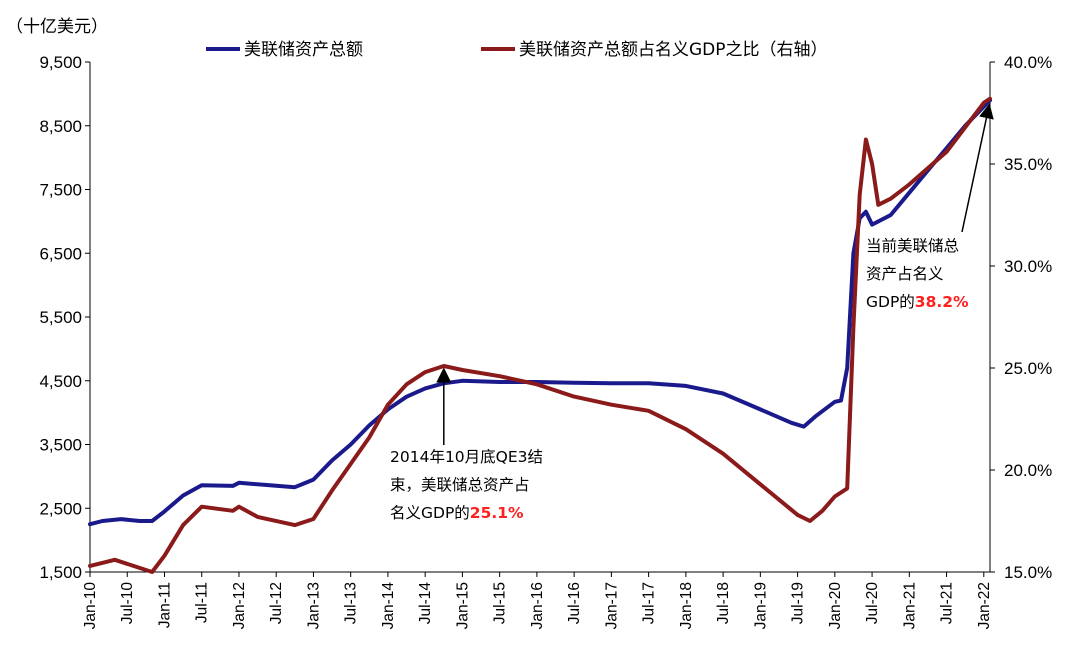 The image size is (1080, 664). Describe the element at coordinates (313, 605) in the screenshot. I see `x-tick-label: Jan-13` at that location.